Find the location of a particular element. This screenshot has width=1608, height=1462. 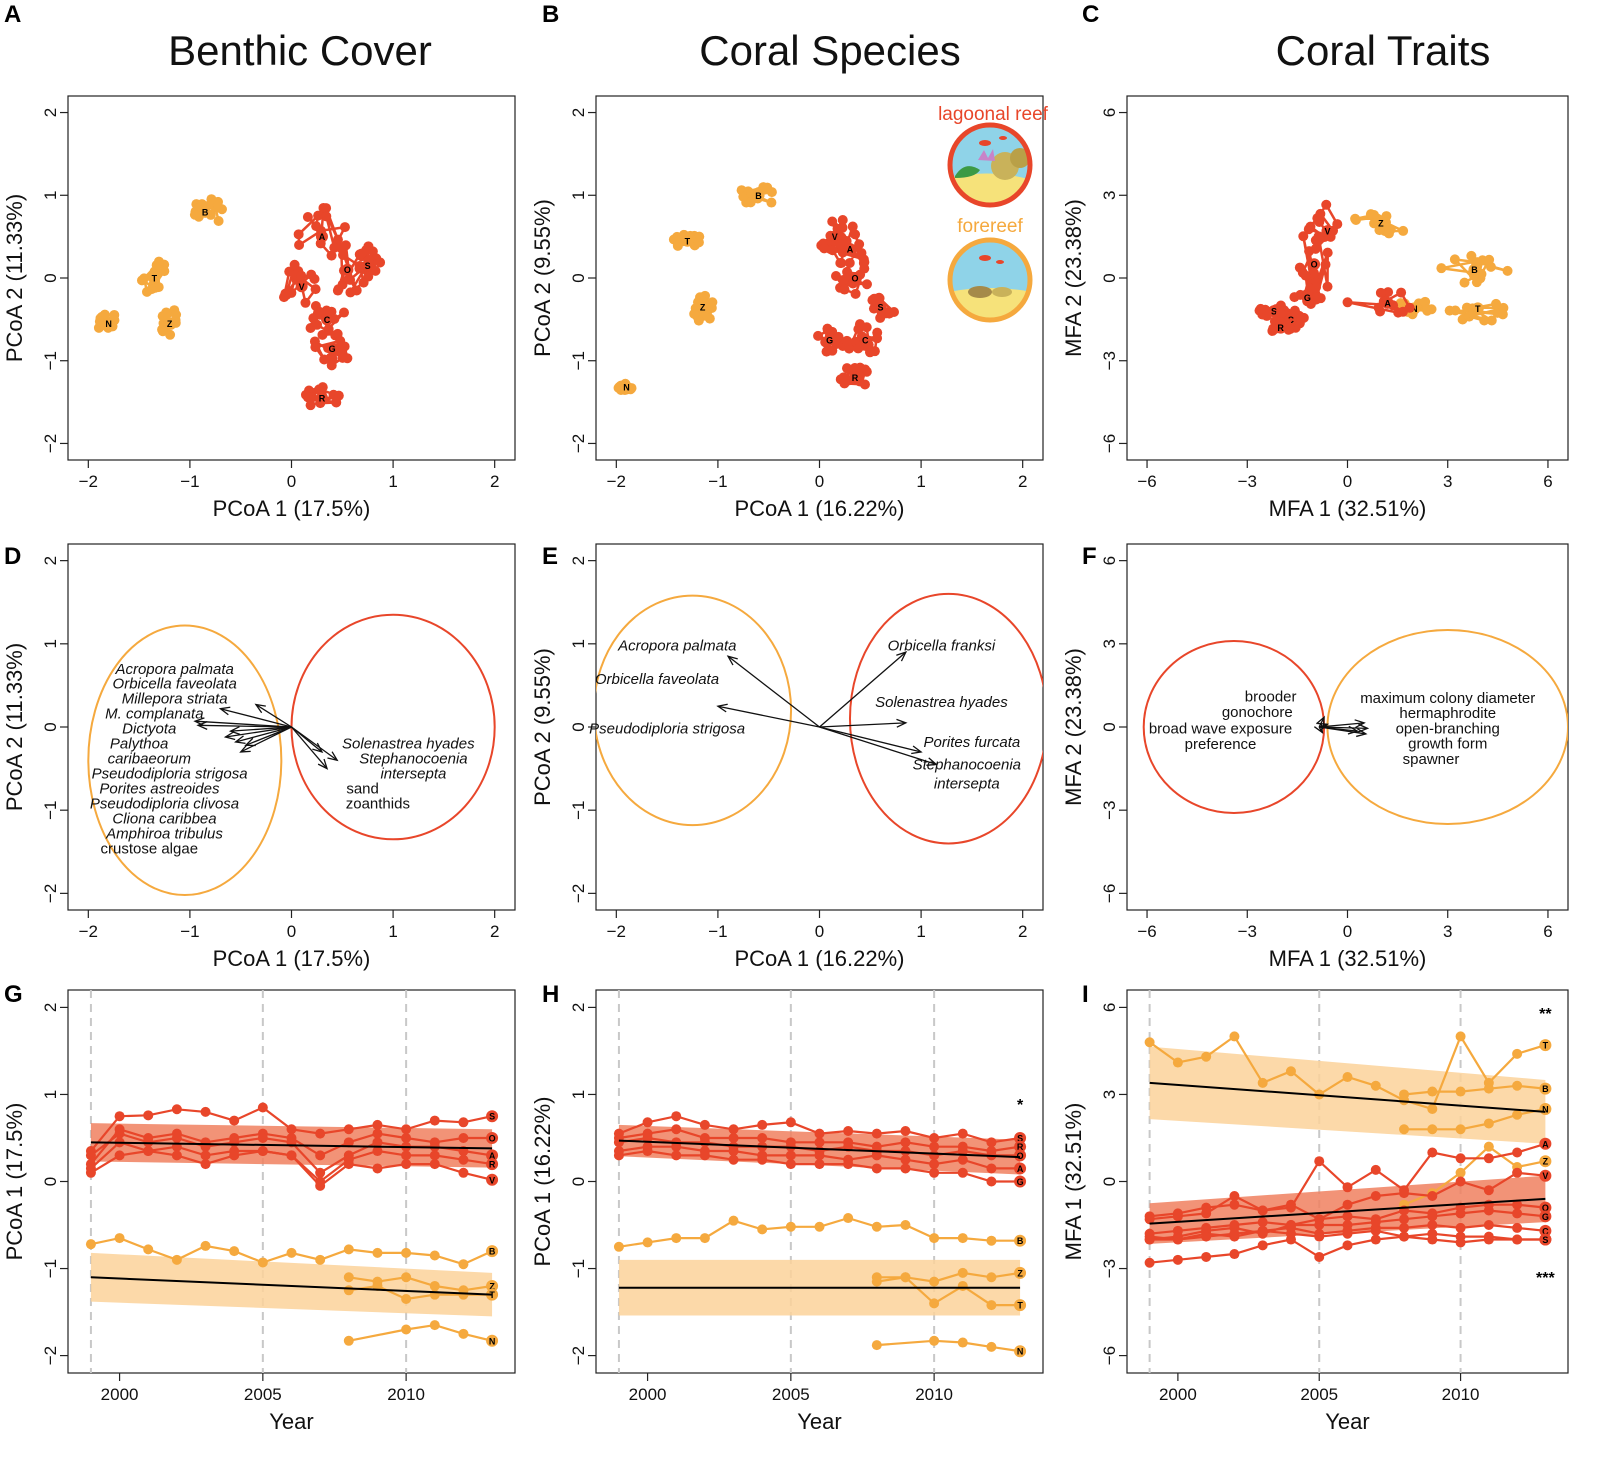

significance-marker: *** is located at coordinates (1545, 1278).